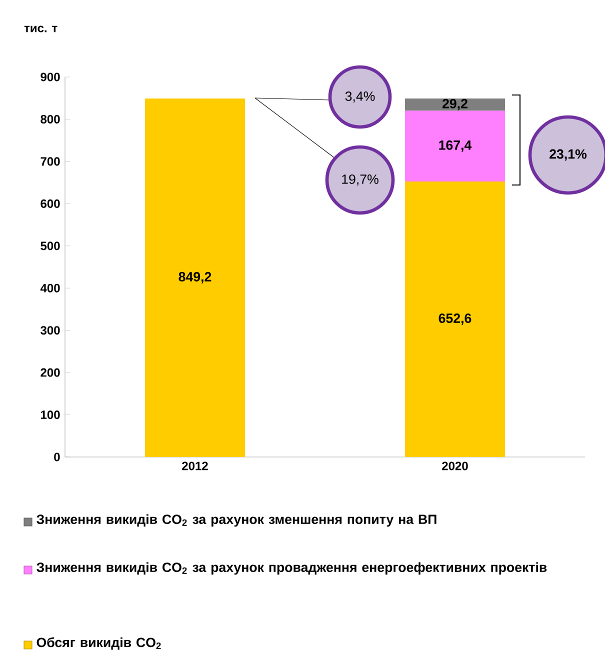  Describe the element at coordinates (291, 568) in the screenshot. I see `legend-label: Зниження викидів CO$_{2}$ за рахунок провадження енергоефективних проектів` at that location.